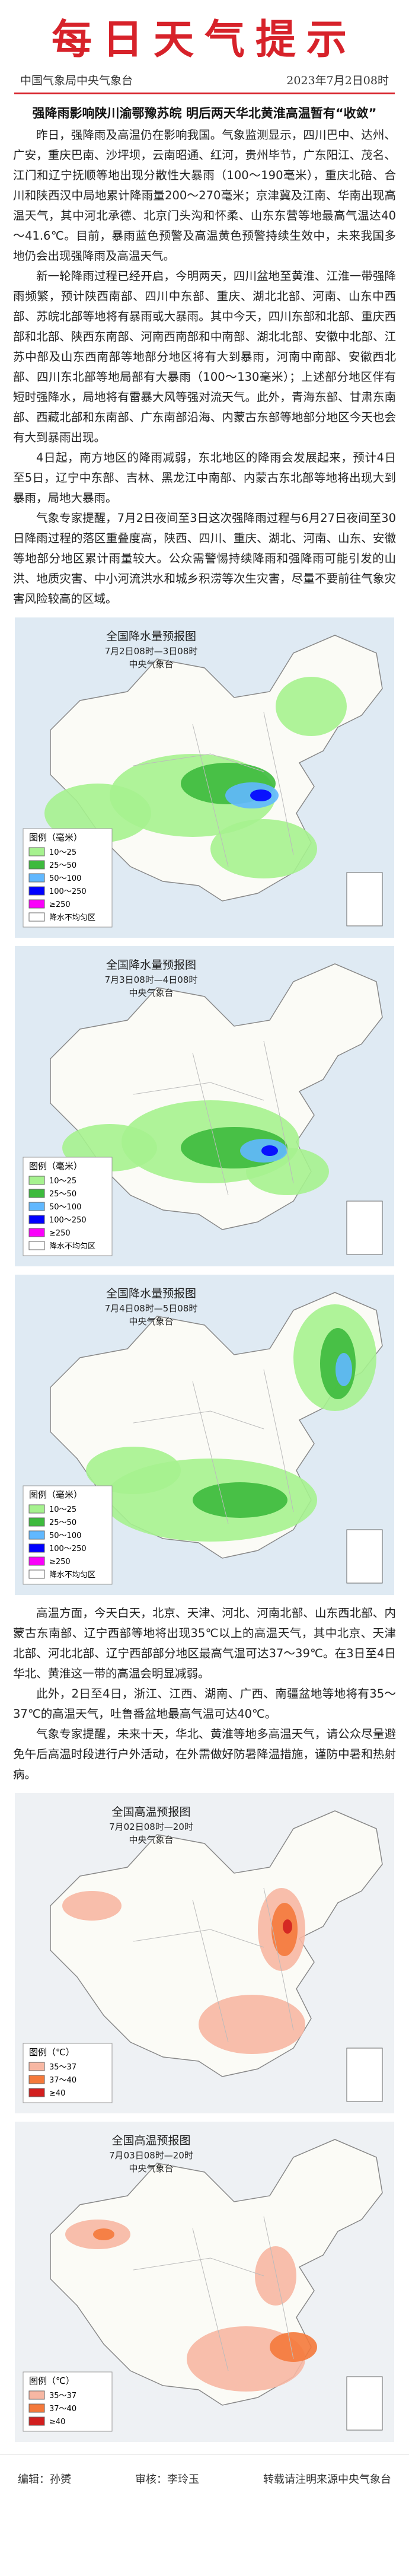  I want to click on reviewer: 审核：李玲玉, so click(167, 2479).